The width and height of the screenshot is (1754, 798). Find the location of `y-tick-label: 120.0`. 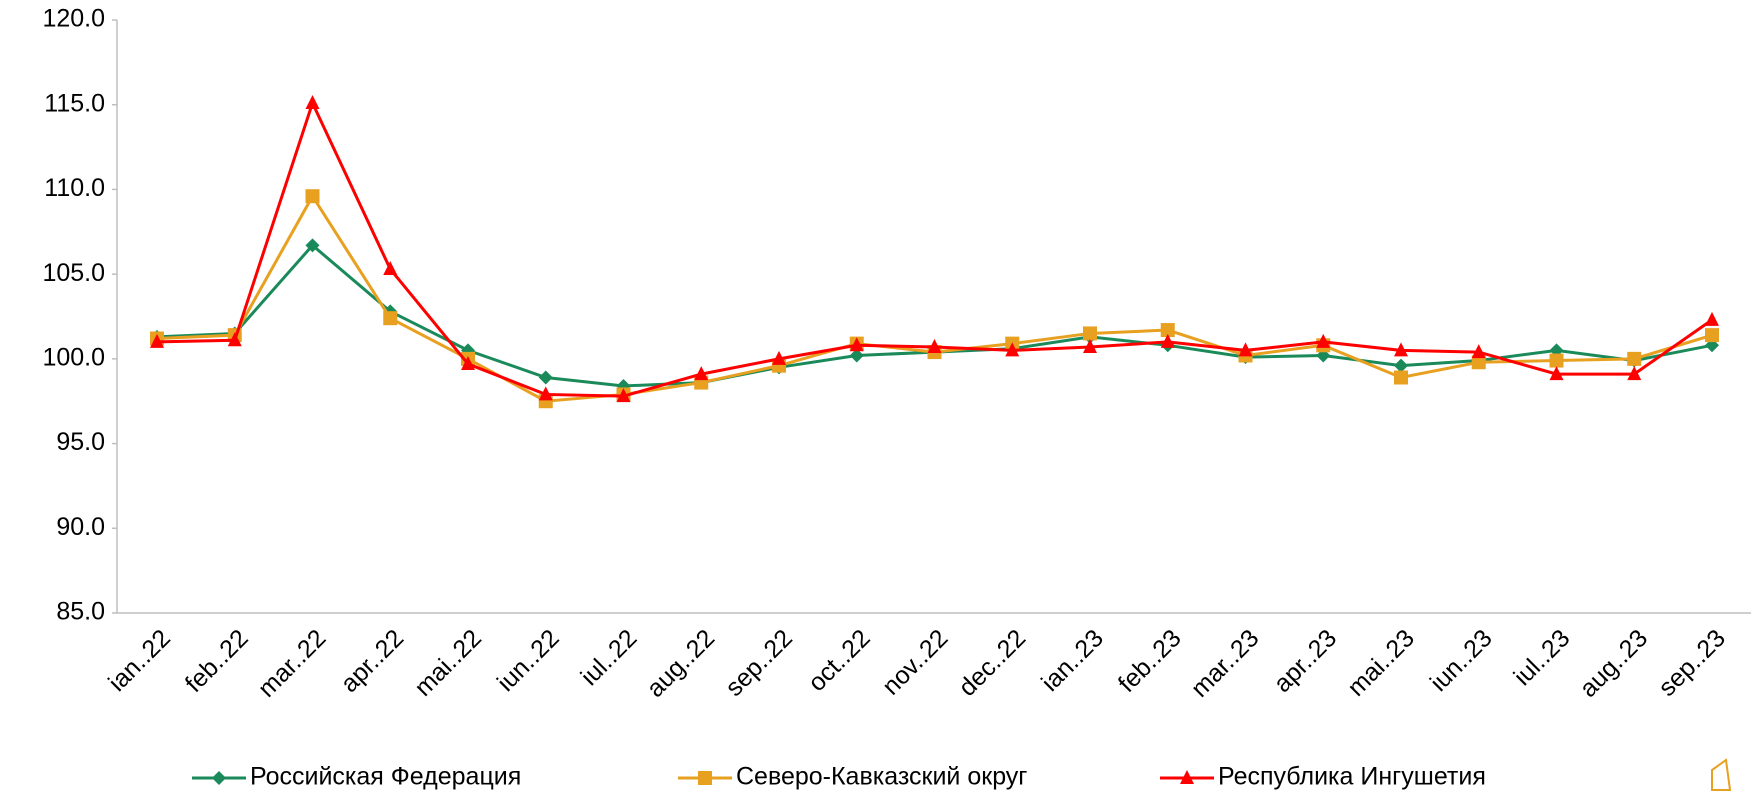

y-tick-label: 120.0 is located at coordinates (73, 19).